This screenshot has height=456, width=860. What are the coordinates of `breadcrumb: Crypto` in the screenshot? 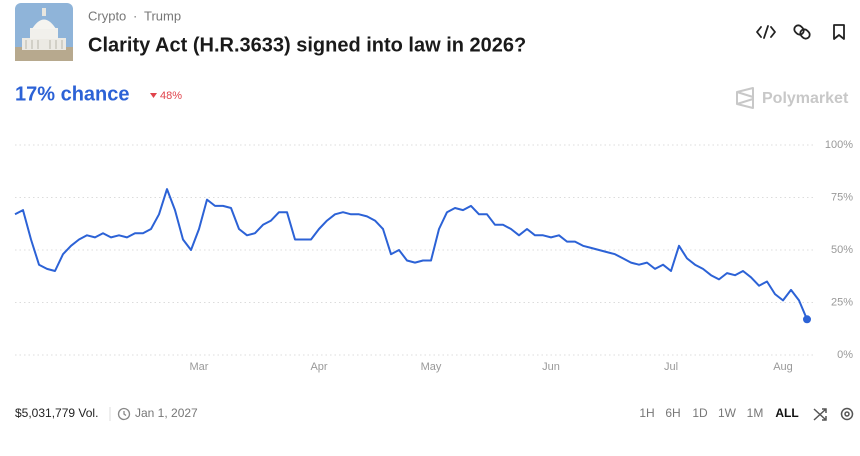 It's located at (107, 15).